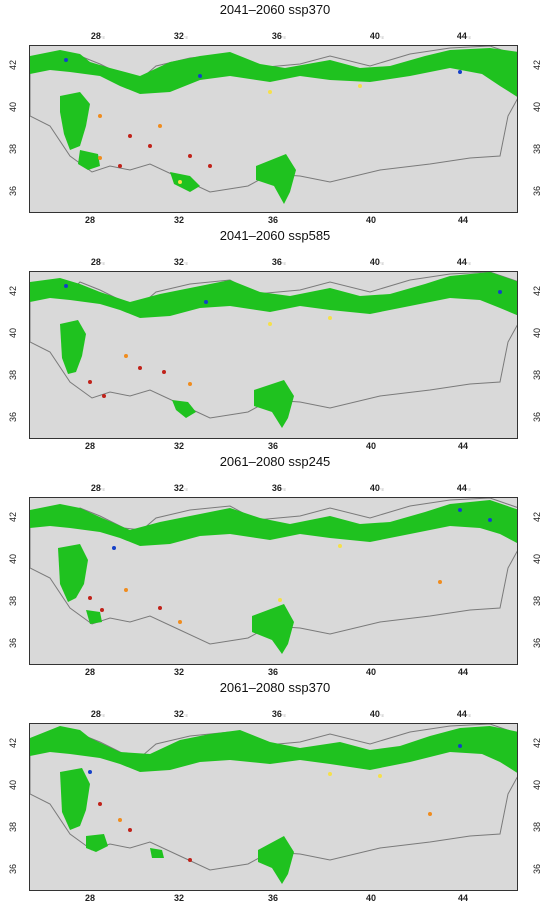 The image size is (550, 903). What do you see at coordinates (275, 461) in the screenshot?
I see `panel-title: 2061–2080 ssp245` at bounding box center [275, 461].